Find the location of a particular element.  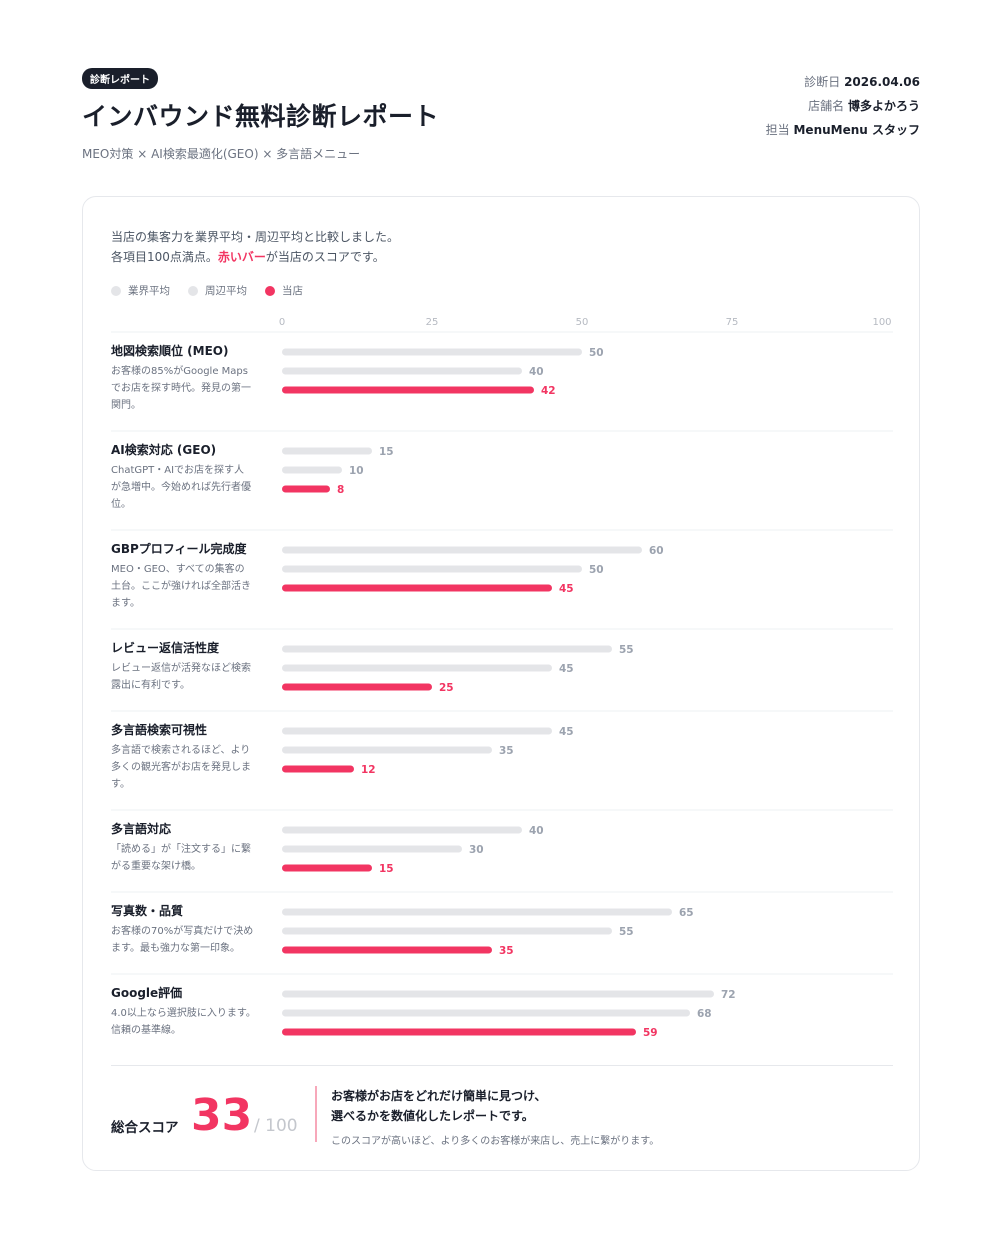

category-desc-line: レビュー返信が活発なほど検索 is located at coordinates (181, 667).